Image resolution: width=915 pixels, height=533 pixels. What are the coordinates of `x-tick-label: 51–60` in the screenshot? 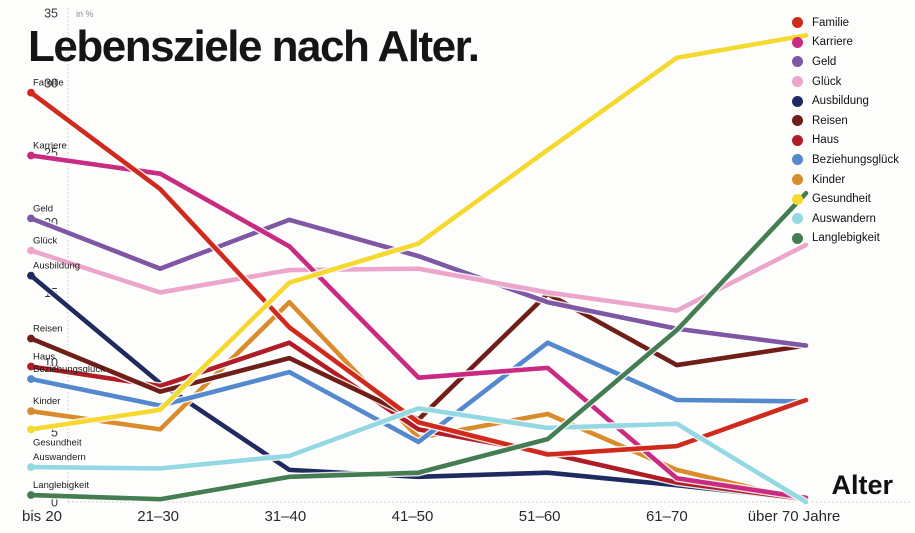 It's located at (540, 516).